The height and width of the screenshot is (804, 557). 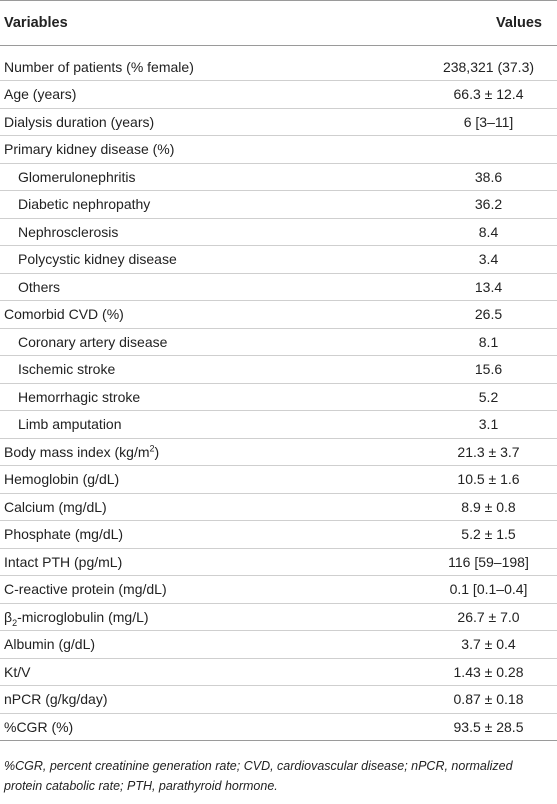 I want to click on row-value: 66.3 ± 12.4, so click(x=468, y=94).